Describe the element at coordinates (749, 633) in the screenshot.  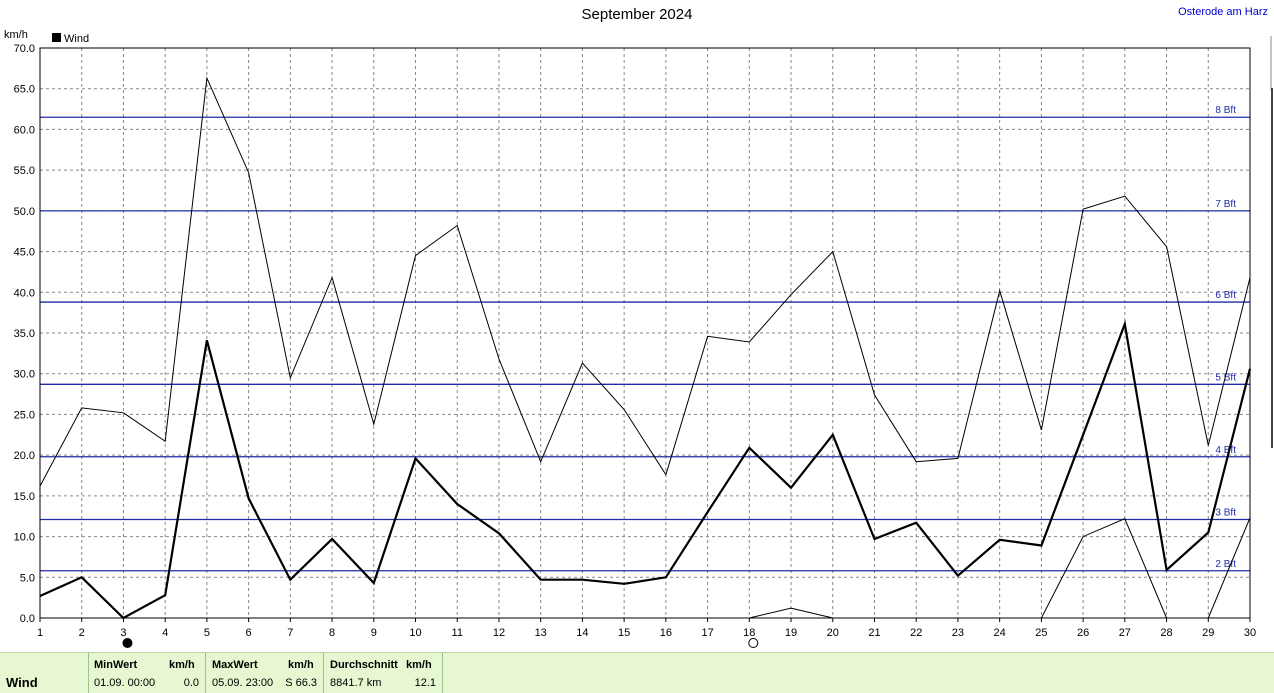
I see `x-tick-label: 18` at that location.